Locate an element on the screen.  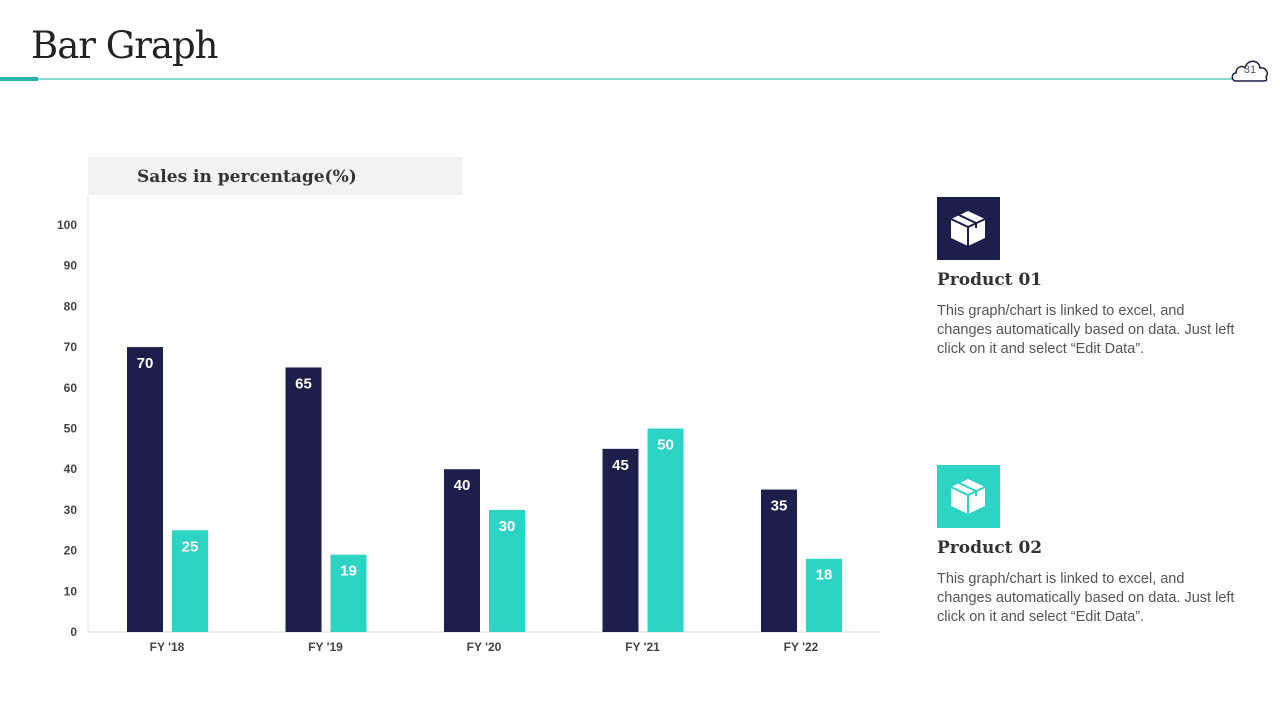
title-divider-accent is located at coordinates (19, 79).